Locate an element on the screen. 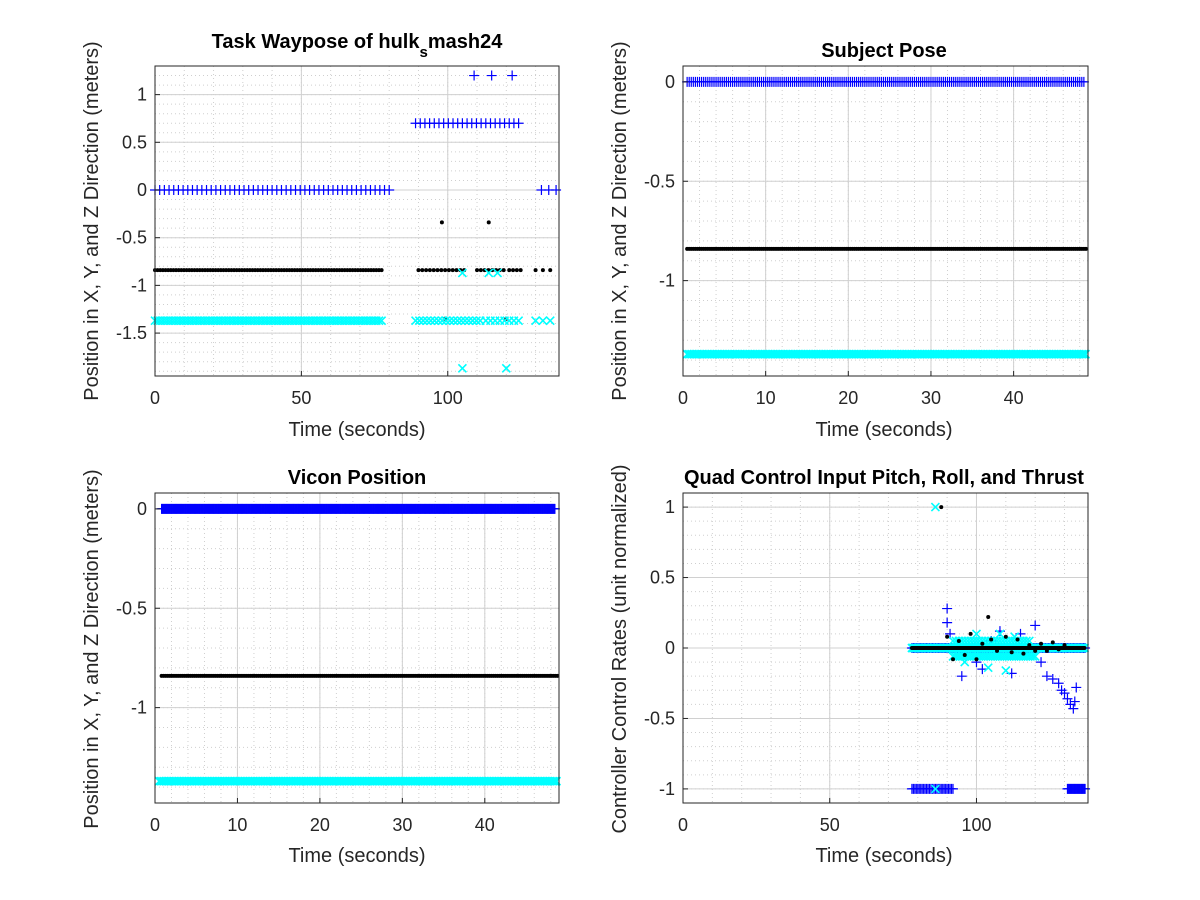 The image size is (1200, 900). y-tick-label: 0.5 is located at coordinates (134, 142).